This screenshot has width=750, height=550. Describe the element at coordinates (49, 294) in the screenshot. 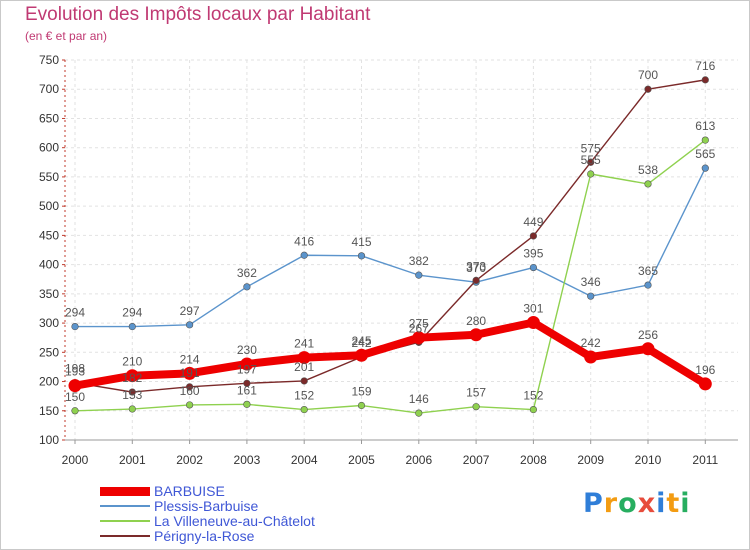

I see `y-tick-label: 350` at that location.